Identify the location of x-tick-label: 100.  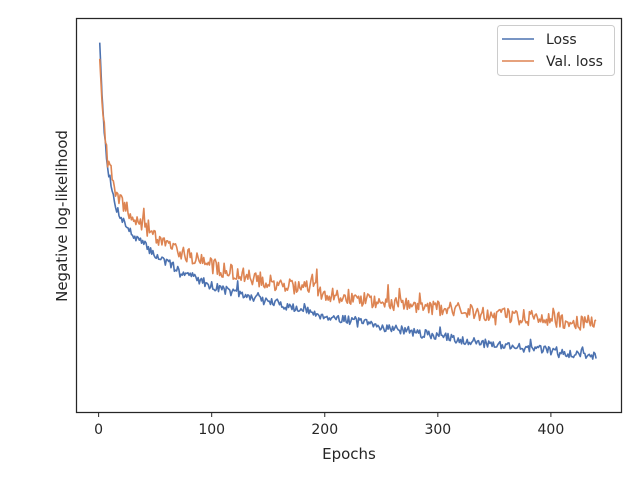
(211, 430).